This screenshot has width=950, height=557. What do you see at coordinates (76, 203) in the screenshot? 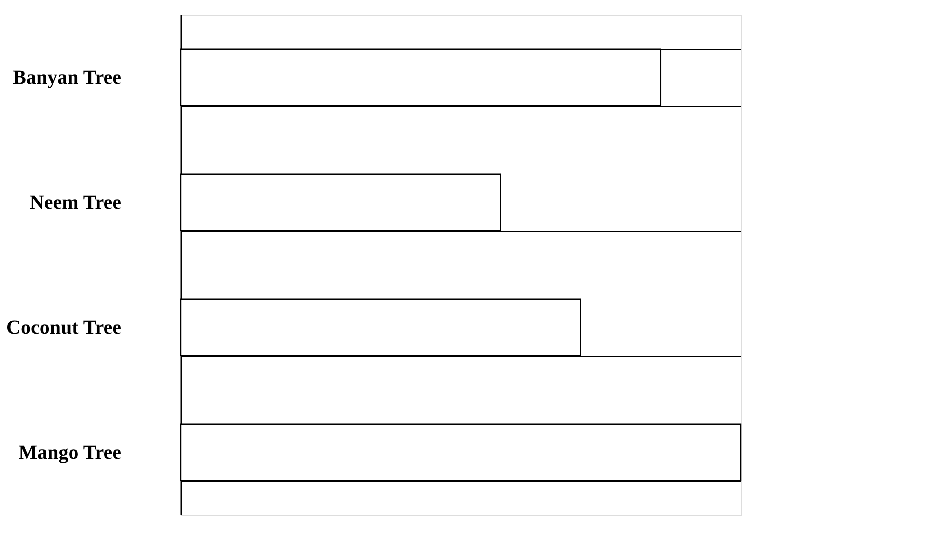
I see `y-tick-label: Neem Tree` at bounding box center [76, 203].